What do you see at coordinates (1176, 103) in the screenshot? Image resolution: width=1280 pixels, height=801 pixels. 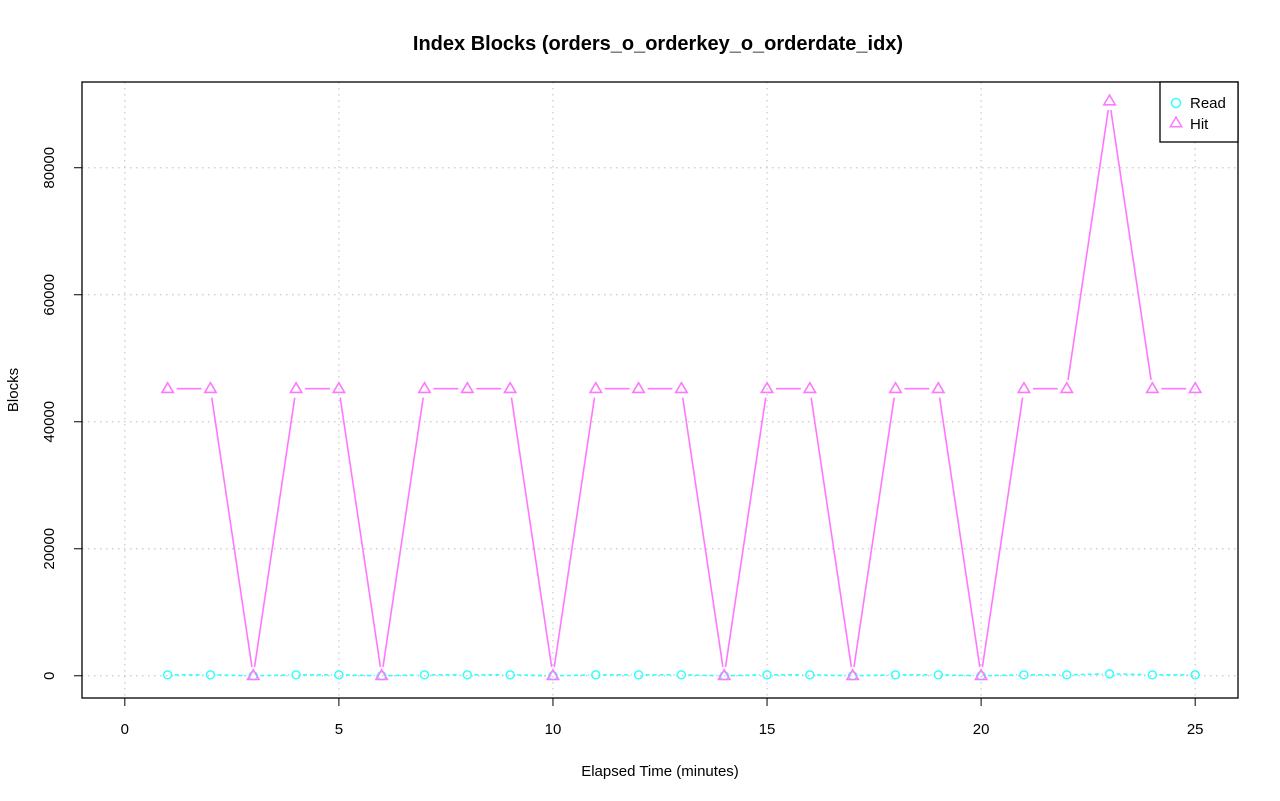 I see `legend-read-marker` at bounding box center [1176, 103].